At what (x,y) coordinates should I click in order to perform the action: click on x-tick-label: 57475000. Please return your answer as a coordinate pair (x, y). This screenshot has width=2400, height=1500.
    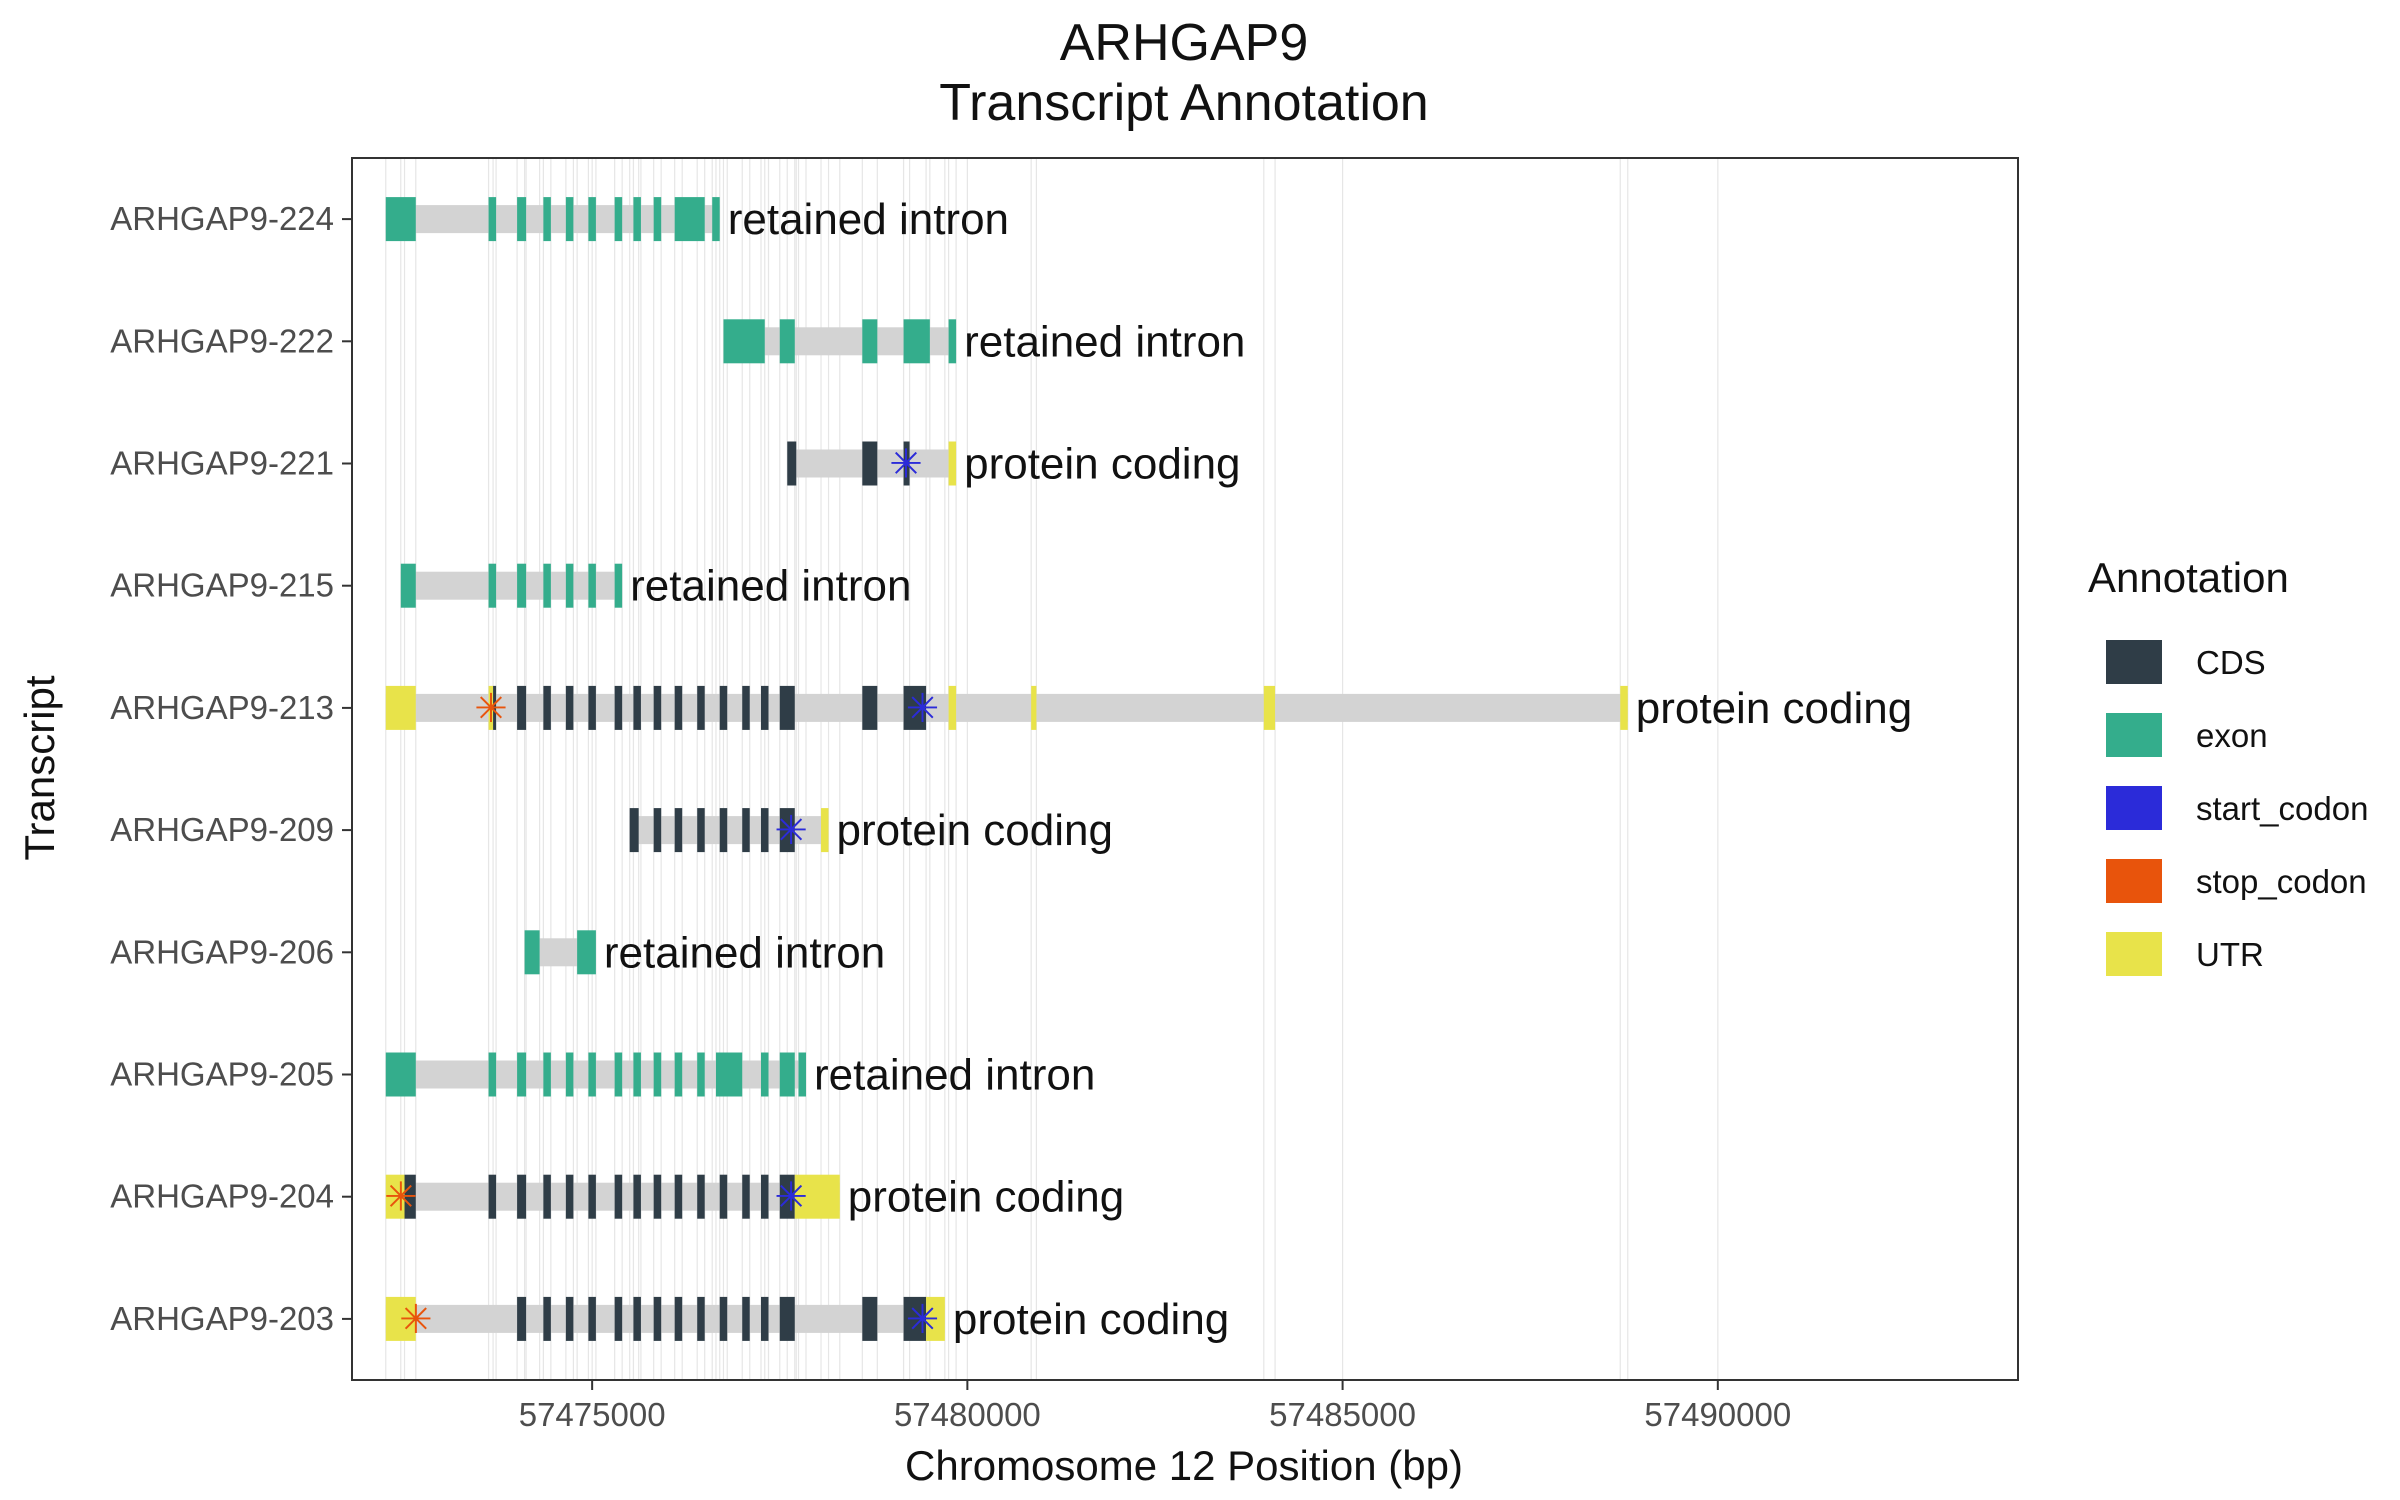
    Looking at the image, I should click on (592, 1414).